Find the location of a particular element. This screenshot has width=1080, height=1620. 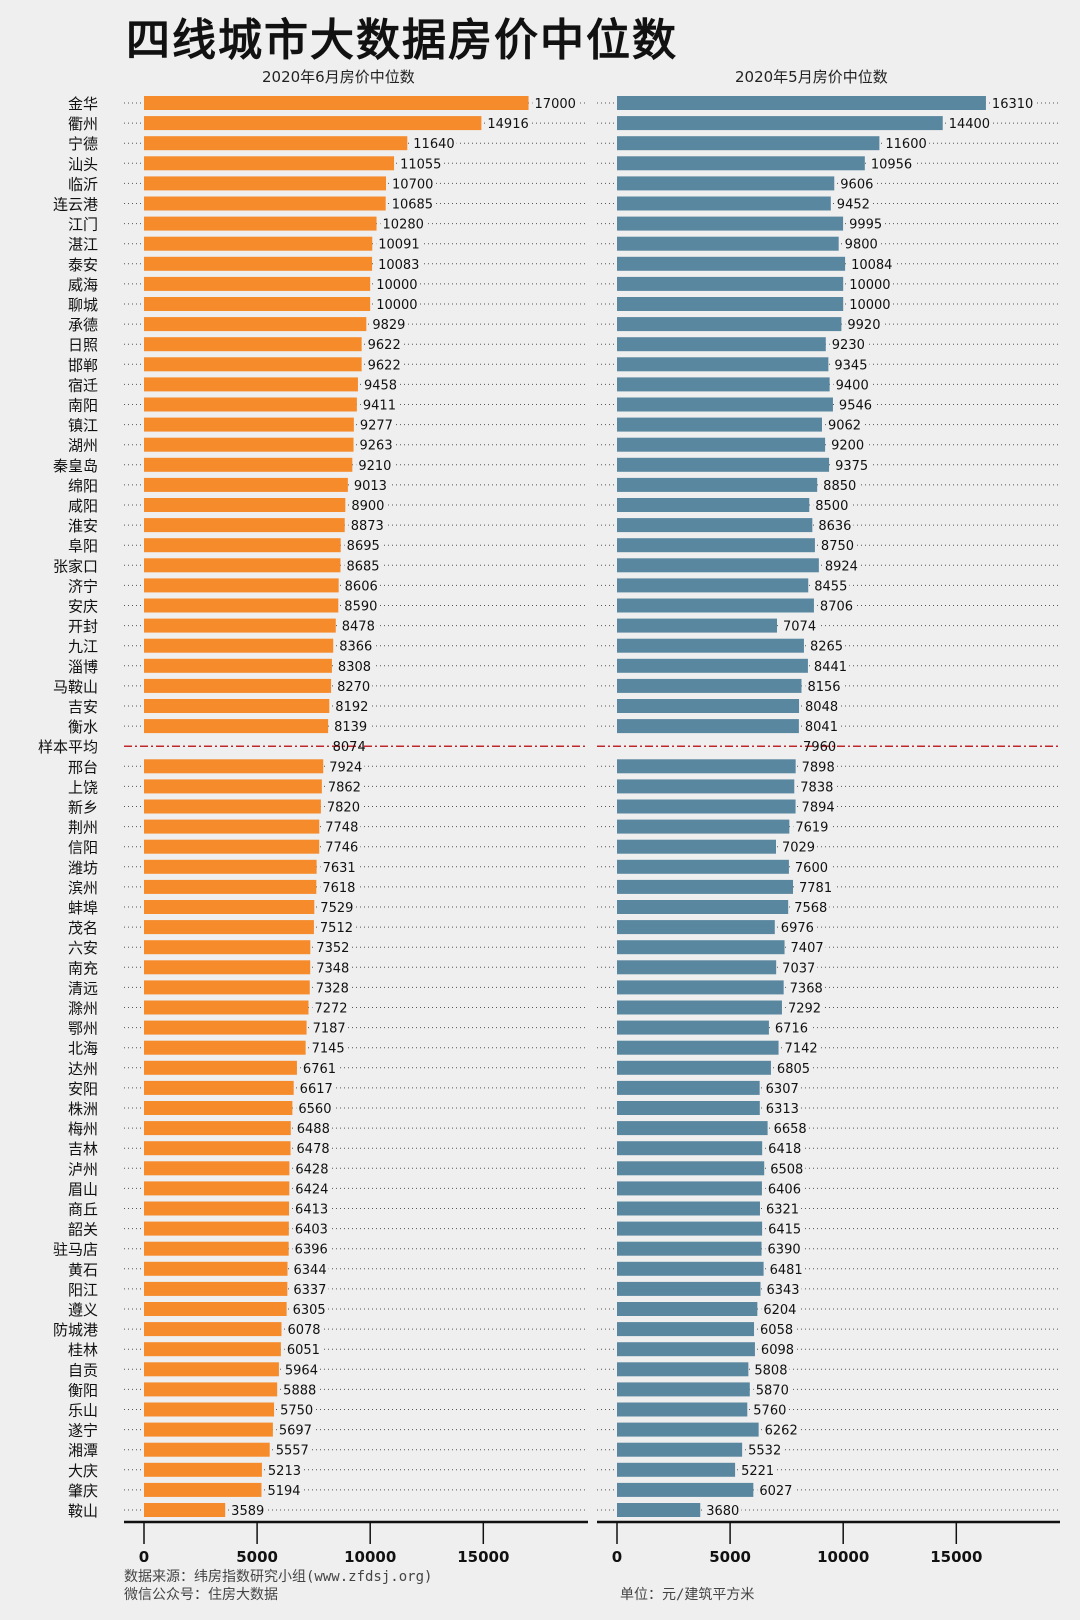

data-label: 6051 is located at coordinates (303, 1350).